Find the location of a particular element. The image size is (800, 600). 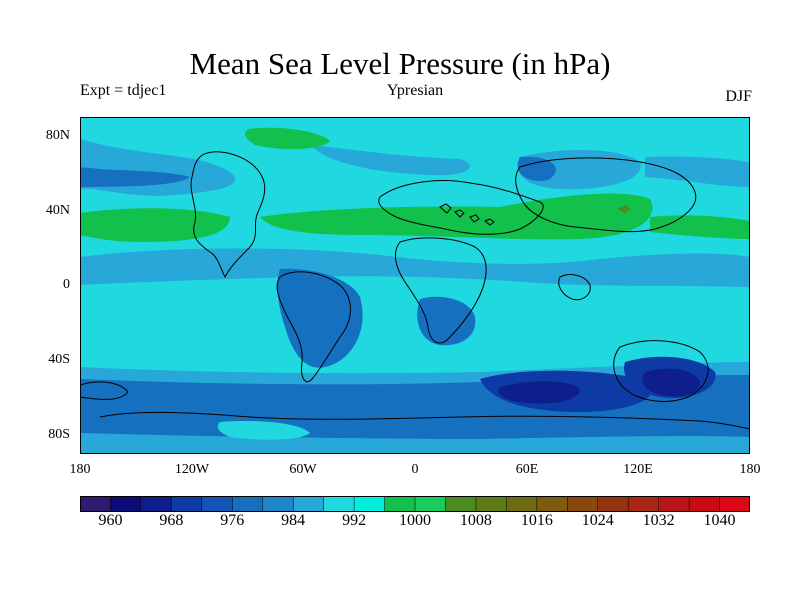

colorbar-label: 968 is located at coordinates (171, 520).